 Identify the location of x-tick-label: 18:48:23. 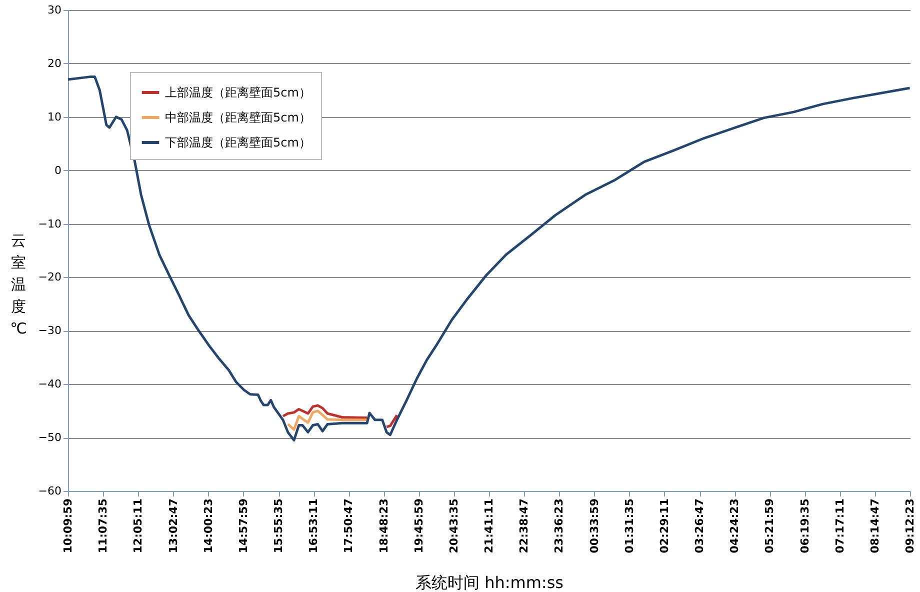
(383, 526).